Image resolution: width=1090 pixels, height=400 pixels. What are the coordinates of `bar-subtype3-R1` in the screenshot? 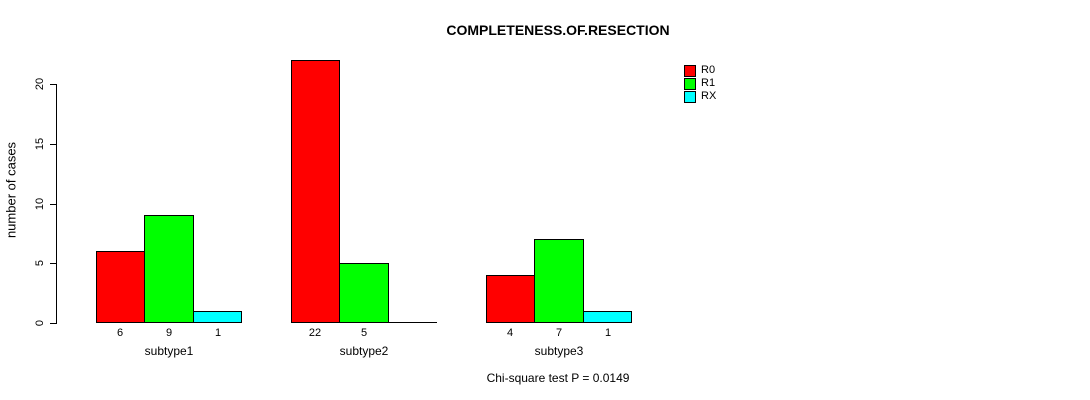 It's located at (559, 281).